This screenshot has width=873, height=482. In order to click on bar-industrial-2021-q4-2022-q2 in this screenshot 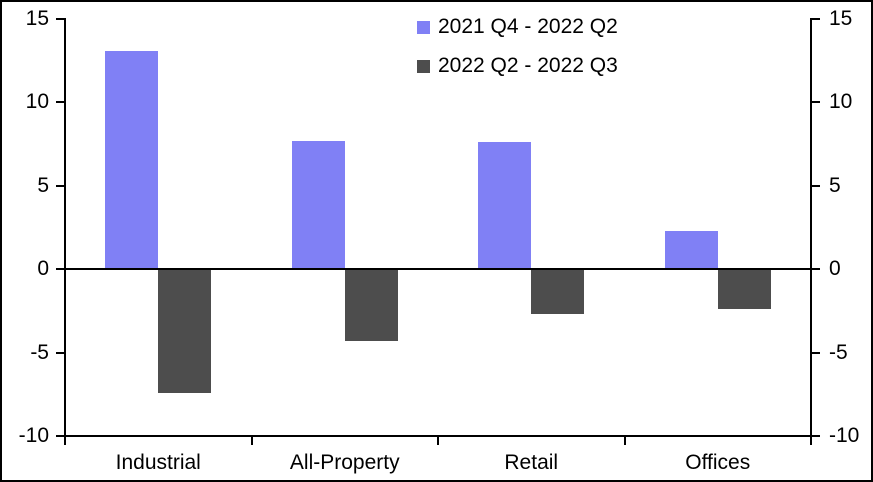, I will do `click(132, 160)`.